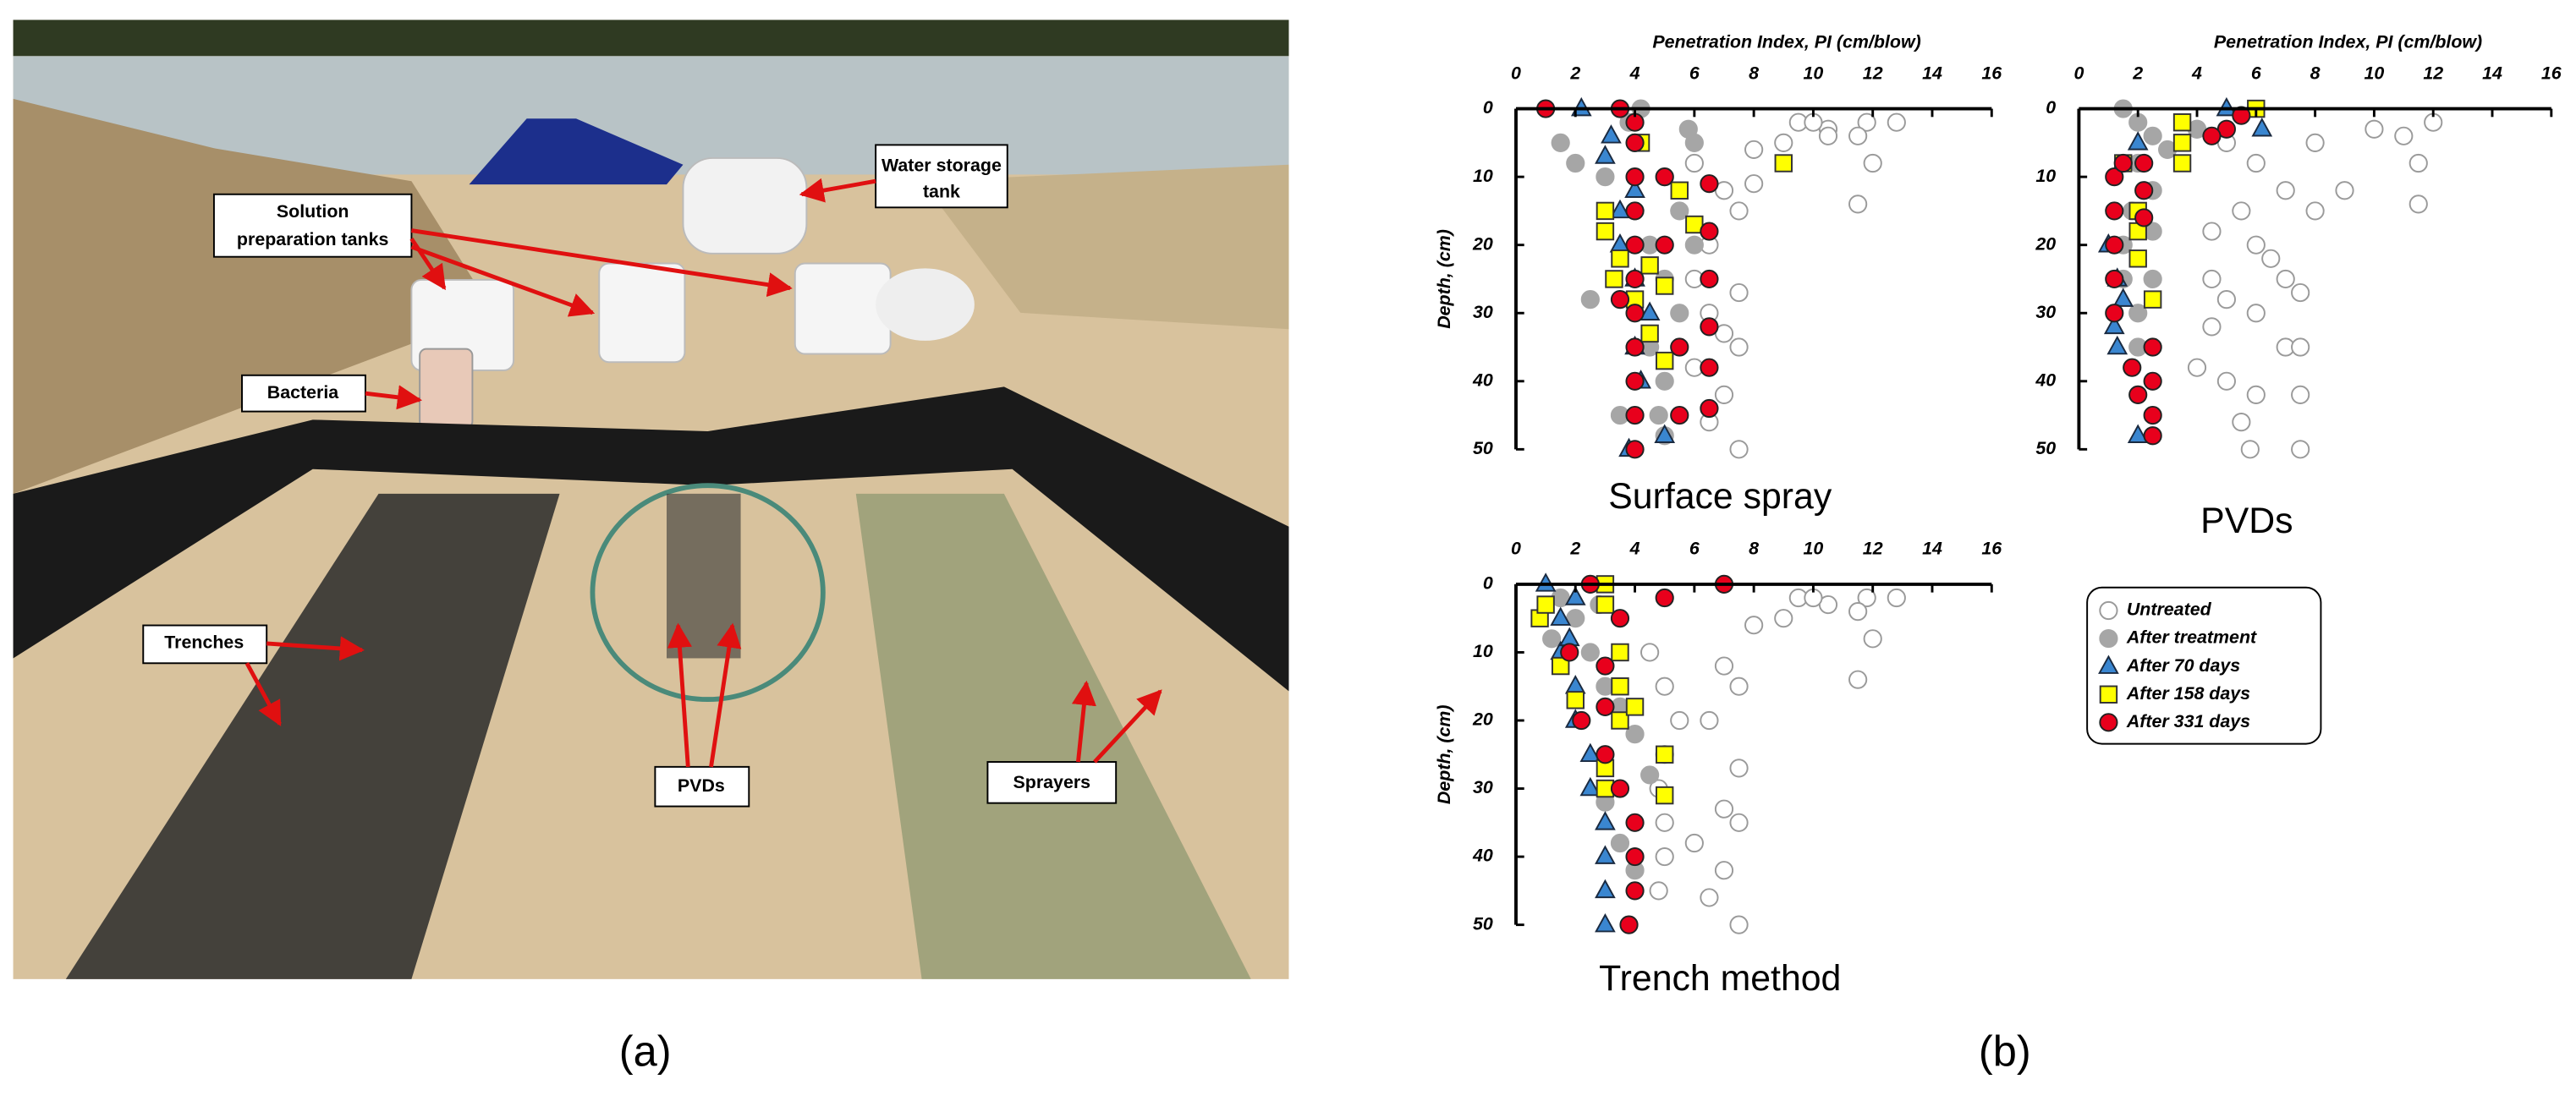  Describe the element at coordinates (2204, 665) in the screenshot. I see `legend-box` at that location.